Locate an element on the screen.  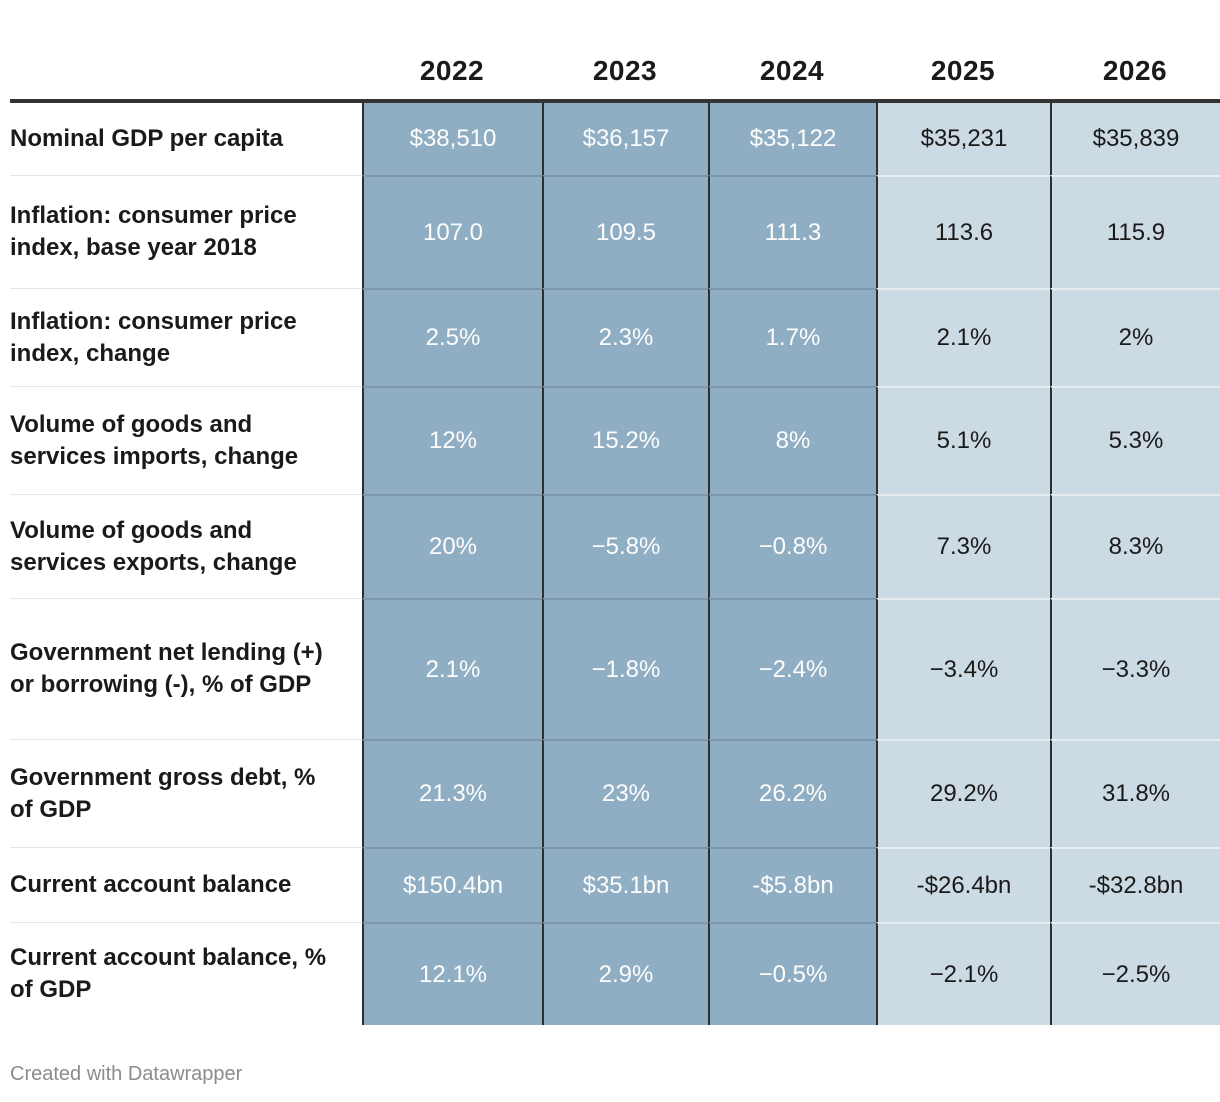
value-cell: −2.5% is located at coordinates (1135, 973).